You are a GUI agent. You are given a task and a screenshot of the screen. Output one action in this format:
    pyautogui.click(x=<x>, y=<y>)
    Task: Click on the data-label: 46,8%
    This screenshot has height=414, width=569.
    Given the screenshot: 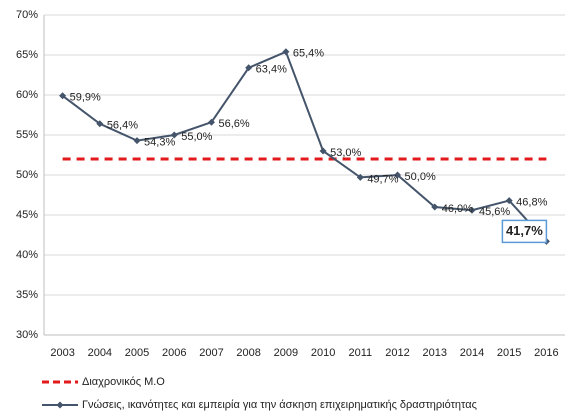 What is the action you would take?
    pyautogui.click(x=531, y=203)
    